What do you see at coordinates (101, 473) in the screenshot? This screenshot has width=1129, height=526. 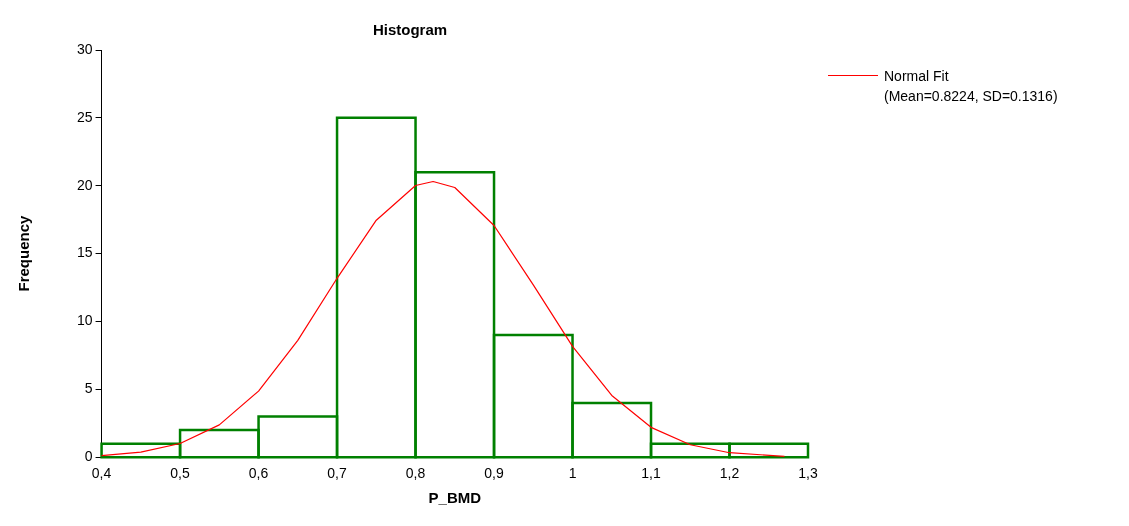 I see `x-tick-label: 0,4` at bounding box center [101, 473].